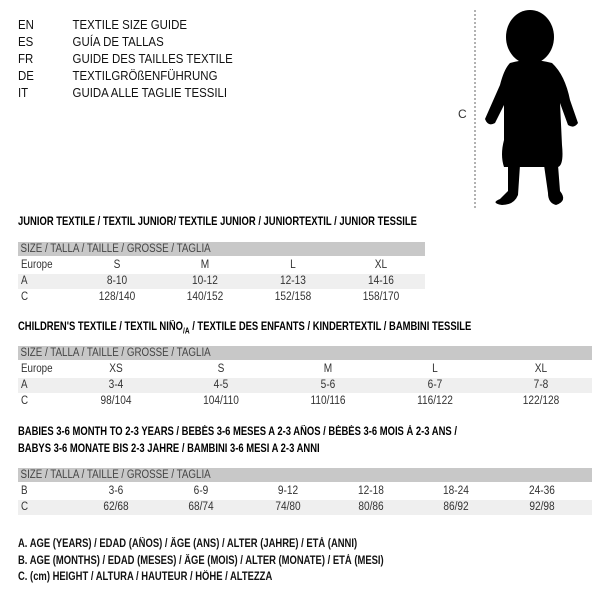 The width and height of the screenshot is (600, 600). I want to click on cell: 3-4, so click(116, 385).